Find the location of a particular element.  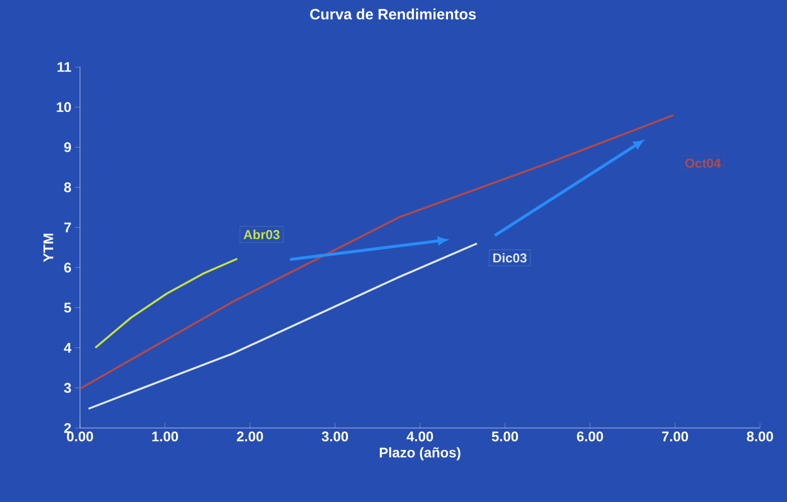

x-tick-label: 8.00 is located at coordinates (760, 437).